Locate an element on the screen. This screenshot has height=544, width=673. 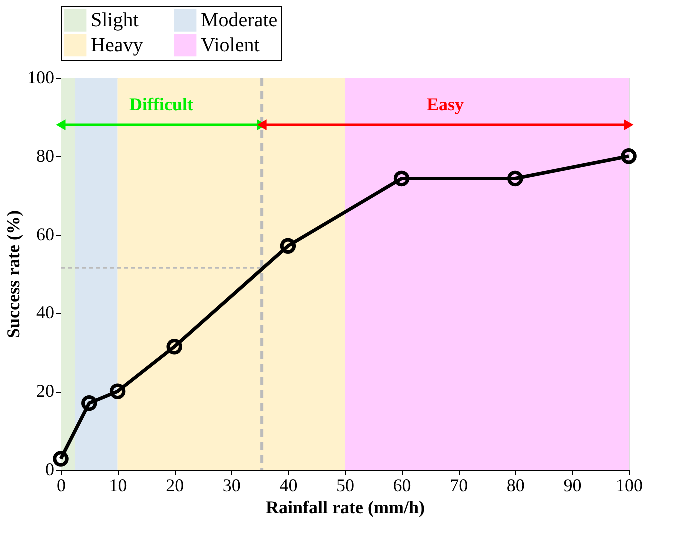
y-tick-label: 100 is located at coordinates (41, 78).